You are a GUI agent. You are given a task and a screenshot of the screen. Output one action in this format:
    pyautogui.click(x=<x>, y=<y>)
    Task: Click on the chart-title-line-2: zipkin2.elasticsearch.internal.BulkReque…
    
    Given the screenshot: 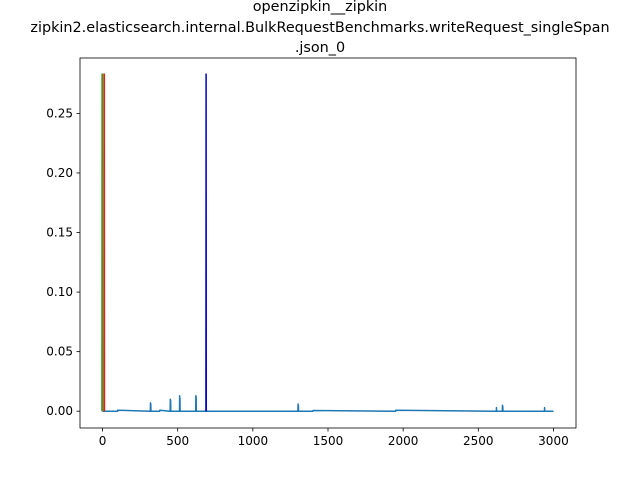 What is the action you would take?
    pyautogui.click(x=319, y=28)
    